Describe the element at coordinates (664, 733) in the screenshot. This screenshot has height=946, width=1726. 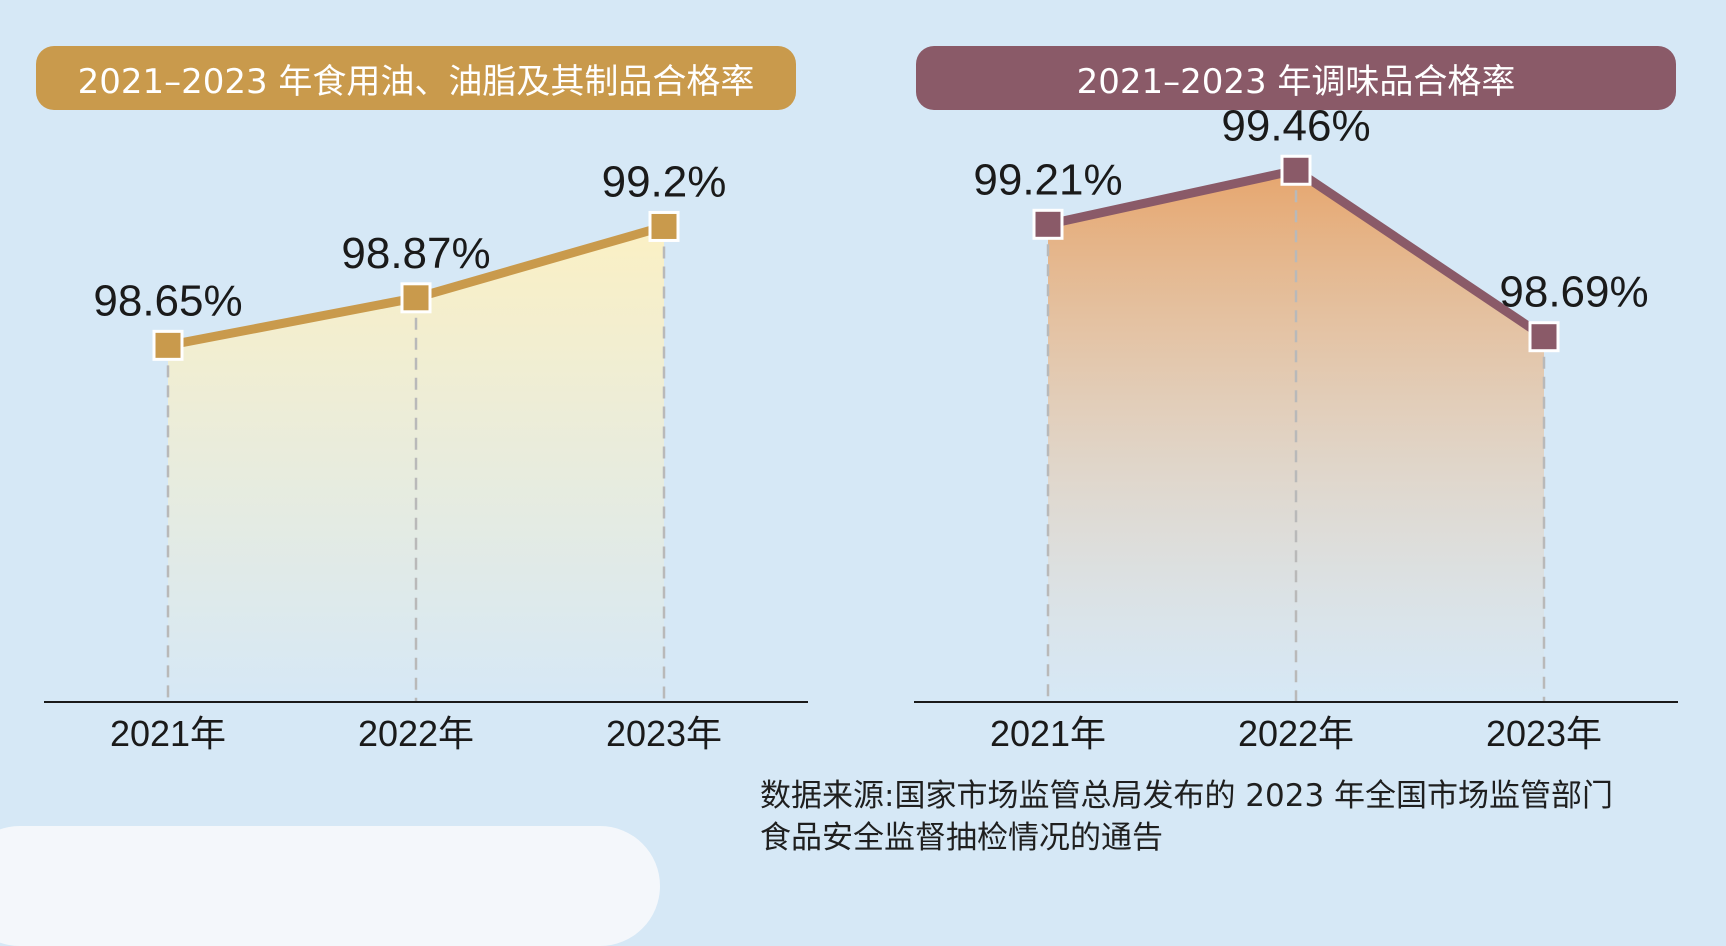
I see `left-x-tick-label-3: 2023年` at that location.